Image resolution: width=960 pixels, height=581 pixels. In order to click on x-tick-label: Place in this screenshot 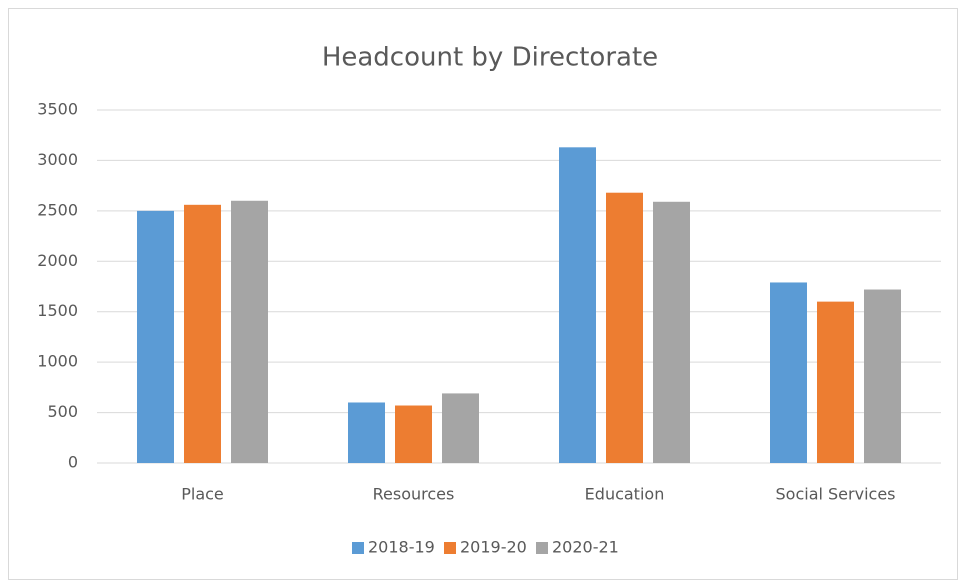, I will do `click(202, 494)`.